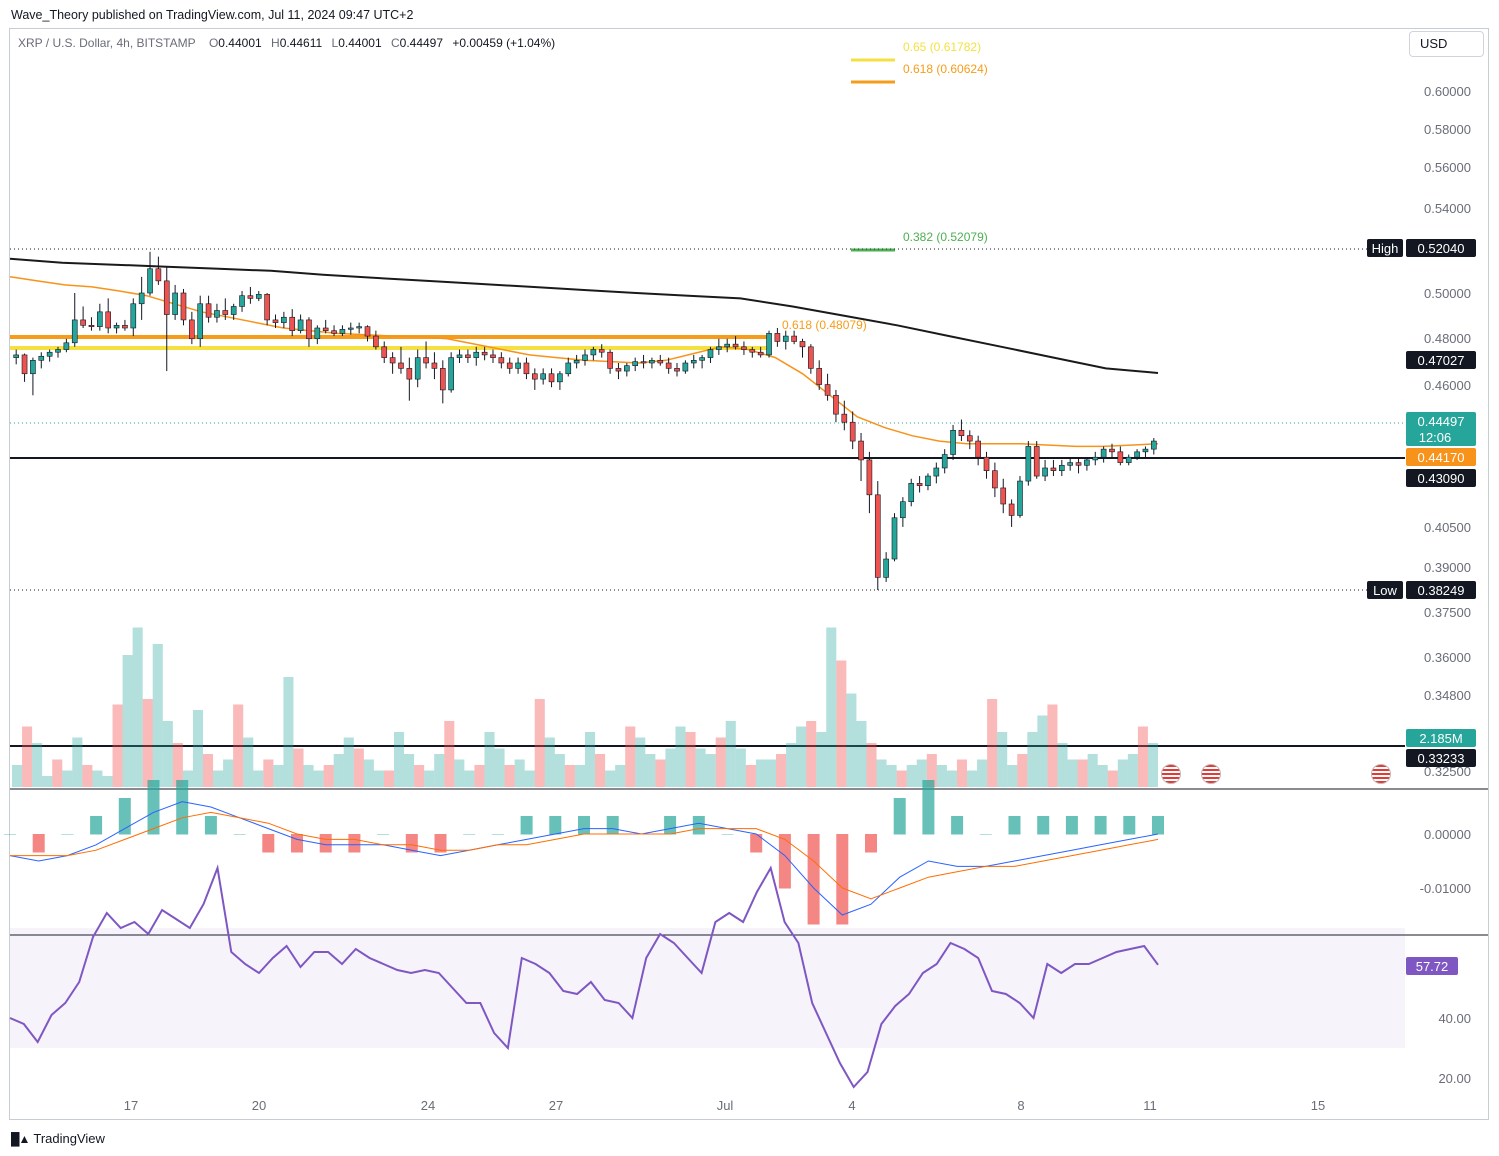 Image resolution: width=1499 pixels, height=1156 pixels. I want to click on tradingview-brand: █▲ TradingView, so click(58, 1138).